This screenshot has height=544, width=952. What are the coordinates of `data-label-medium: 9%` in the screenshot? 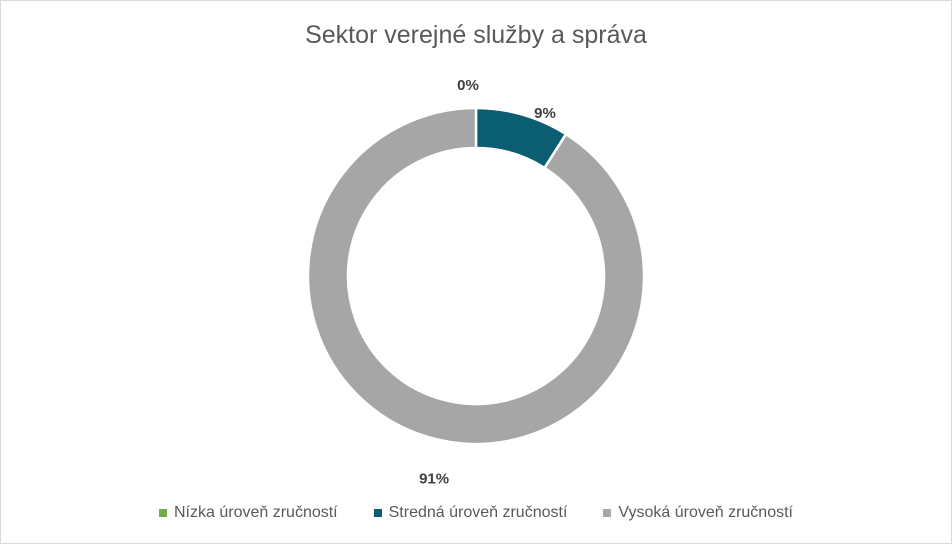 It's located at (545, 113).